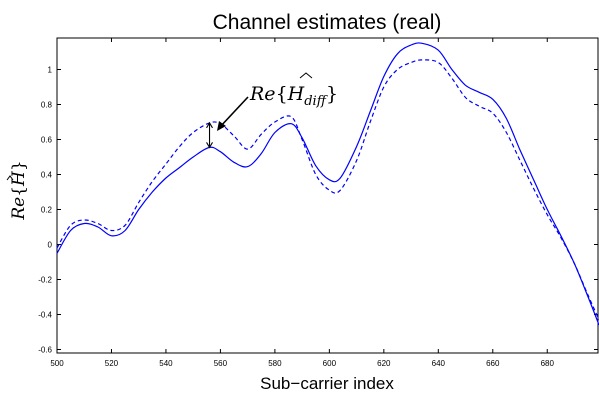 The image size is (599, 394). Describe the element at coordinates (306, 75) in the screenshot. I see `annotation-hat-mark` at that location.